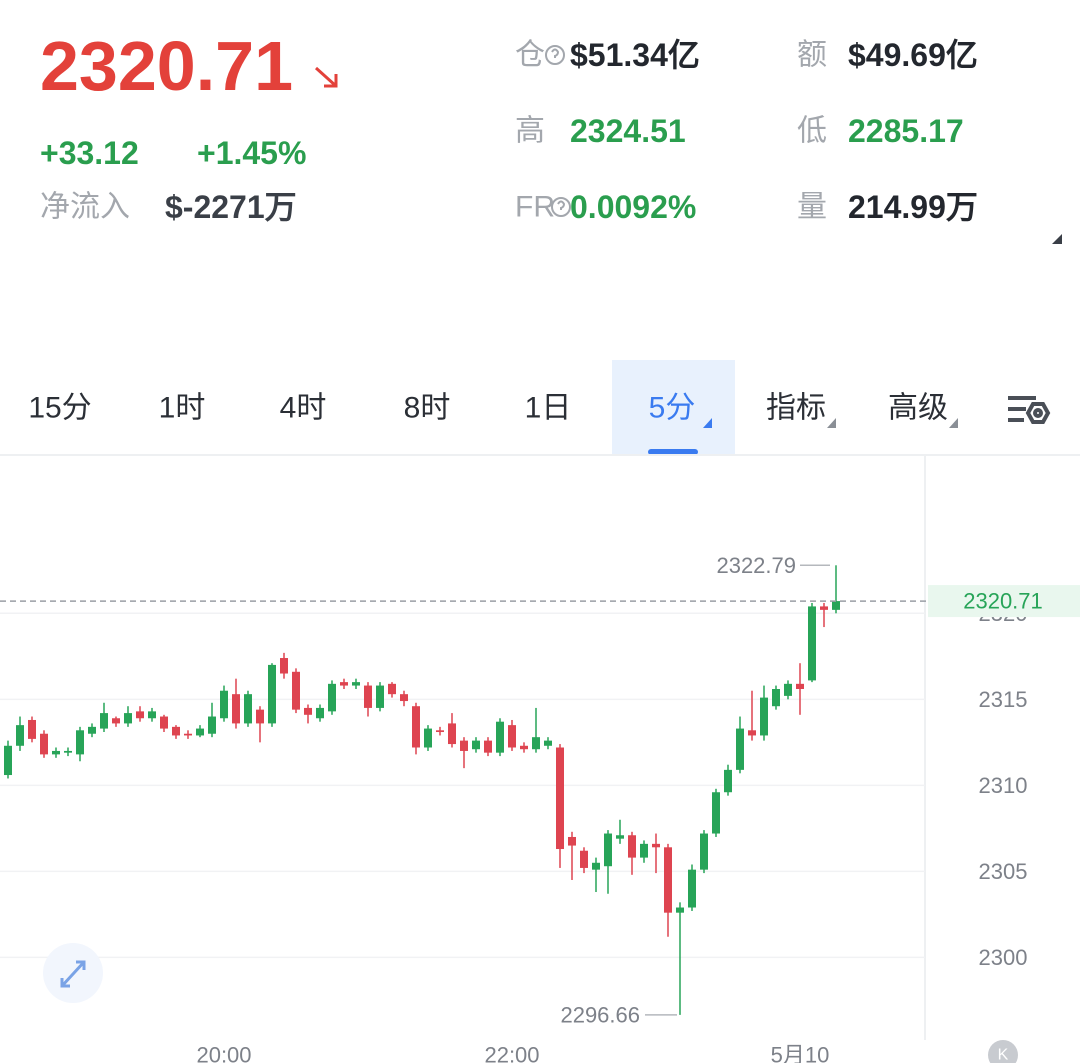  I want to click on stat-value: 214.99万, so click(913, 207).